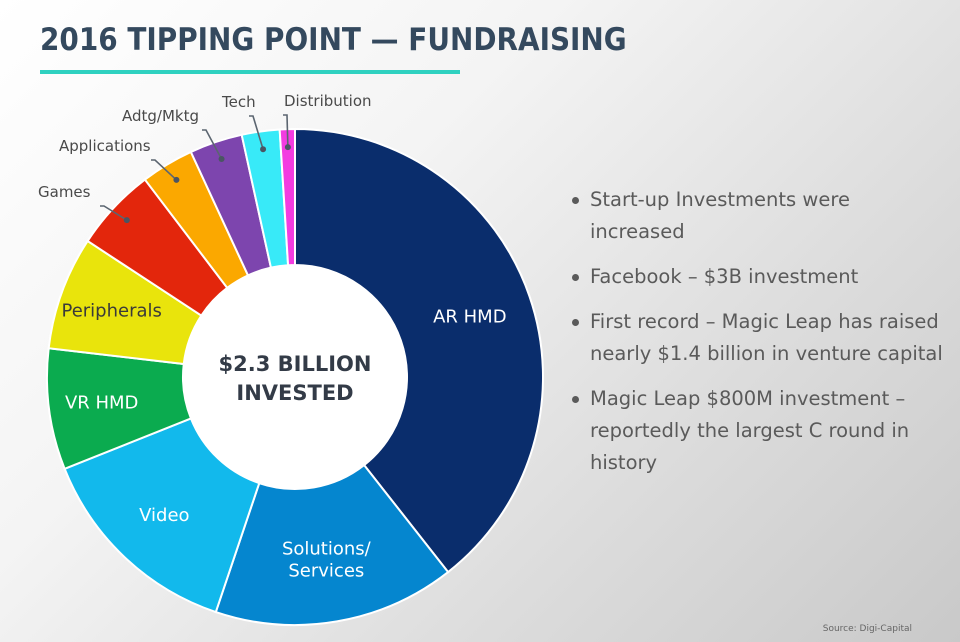 The height and width of the screenshot is (642, 960). I want to click on donut-hole, so click(295, 377).